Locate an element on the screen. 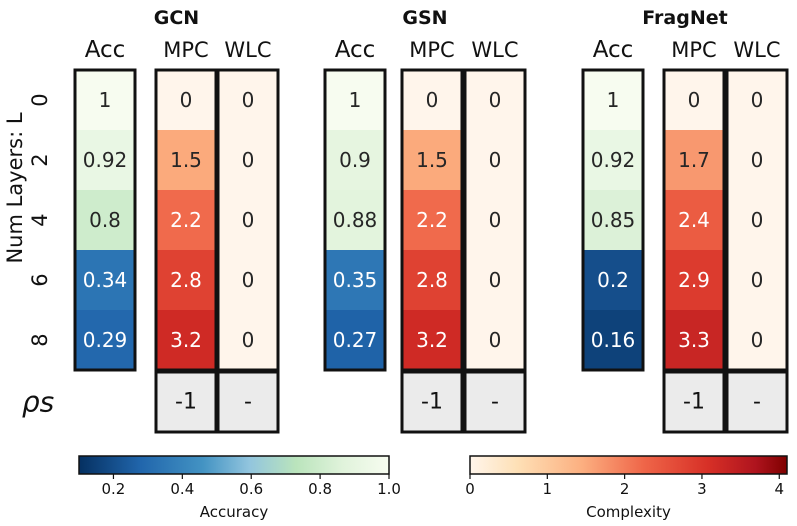  row-tick-label: 6 is located at coordinates (40, 279).